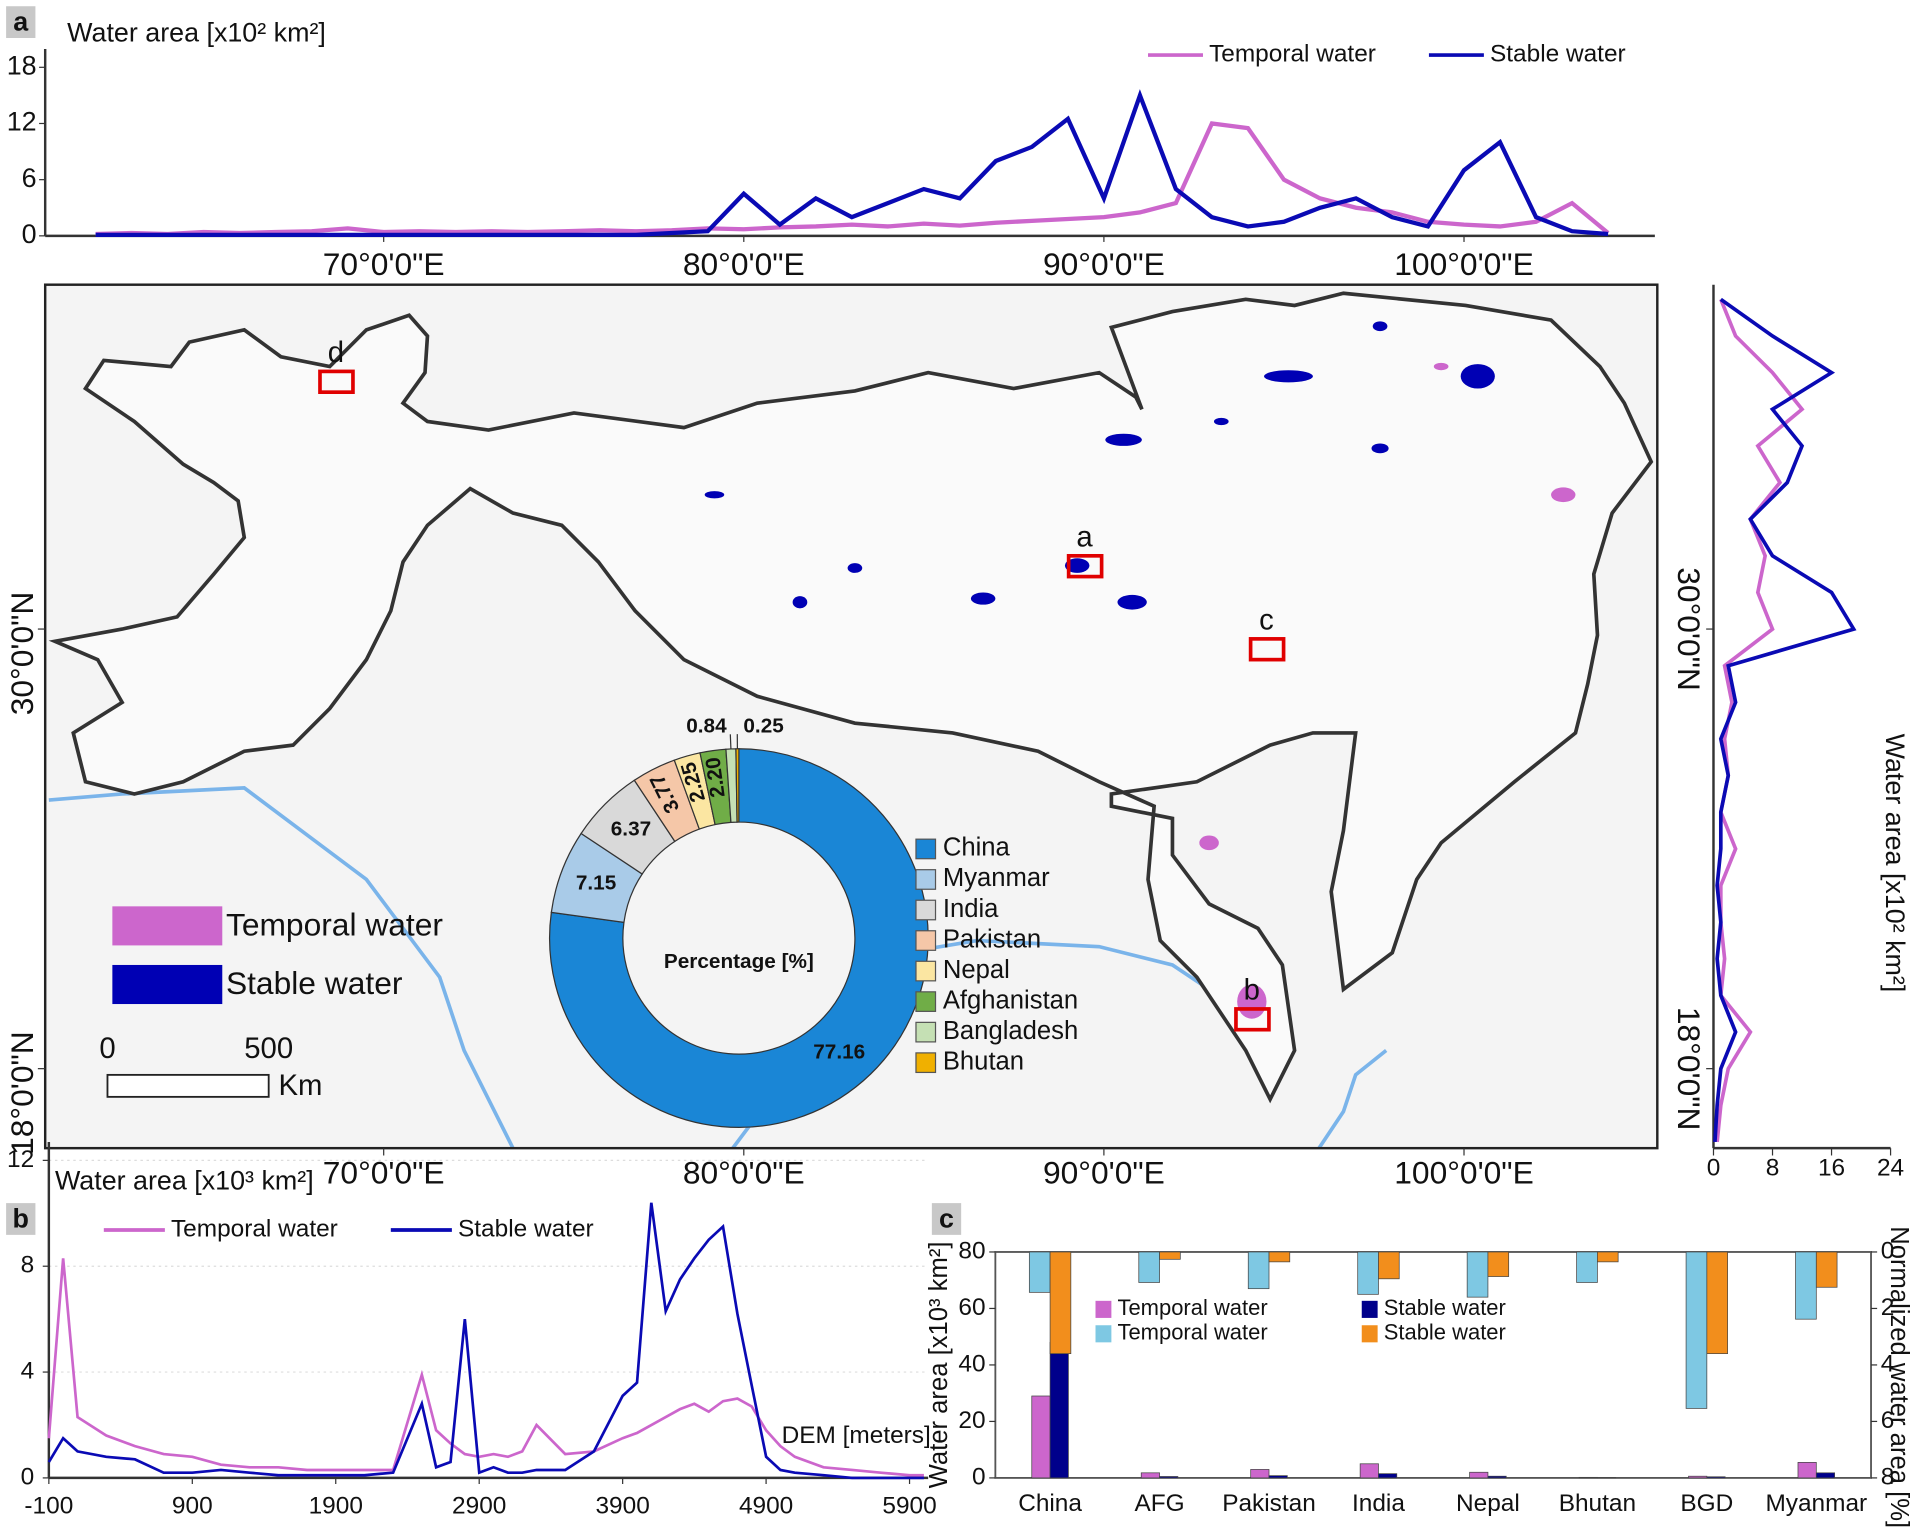  What do you see at coordinates (766, 1506) in the screenshot?
I see `x-tick-label: 4900` at bounding box center [766, 1506].